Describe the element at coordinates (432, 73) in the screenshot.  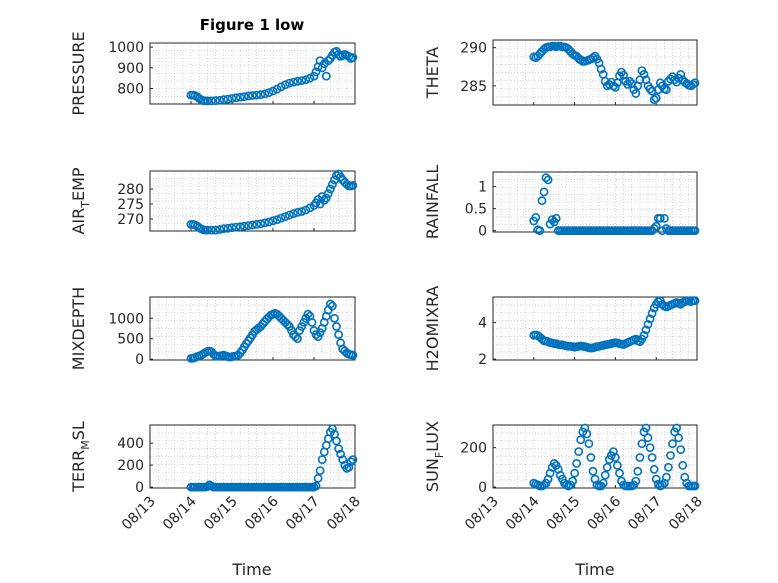
I see `y-axis-label: THETA` at that location.